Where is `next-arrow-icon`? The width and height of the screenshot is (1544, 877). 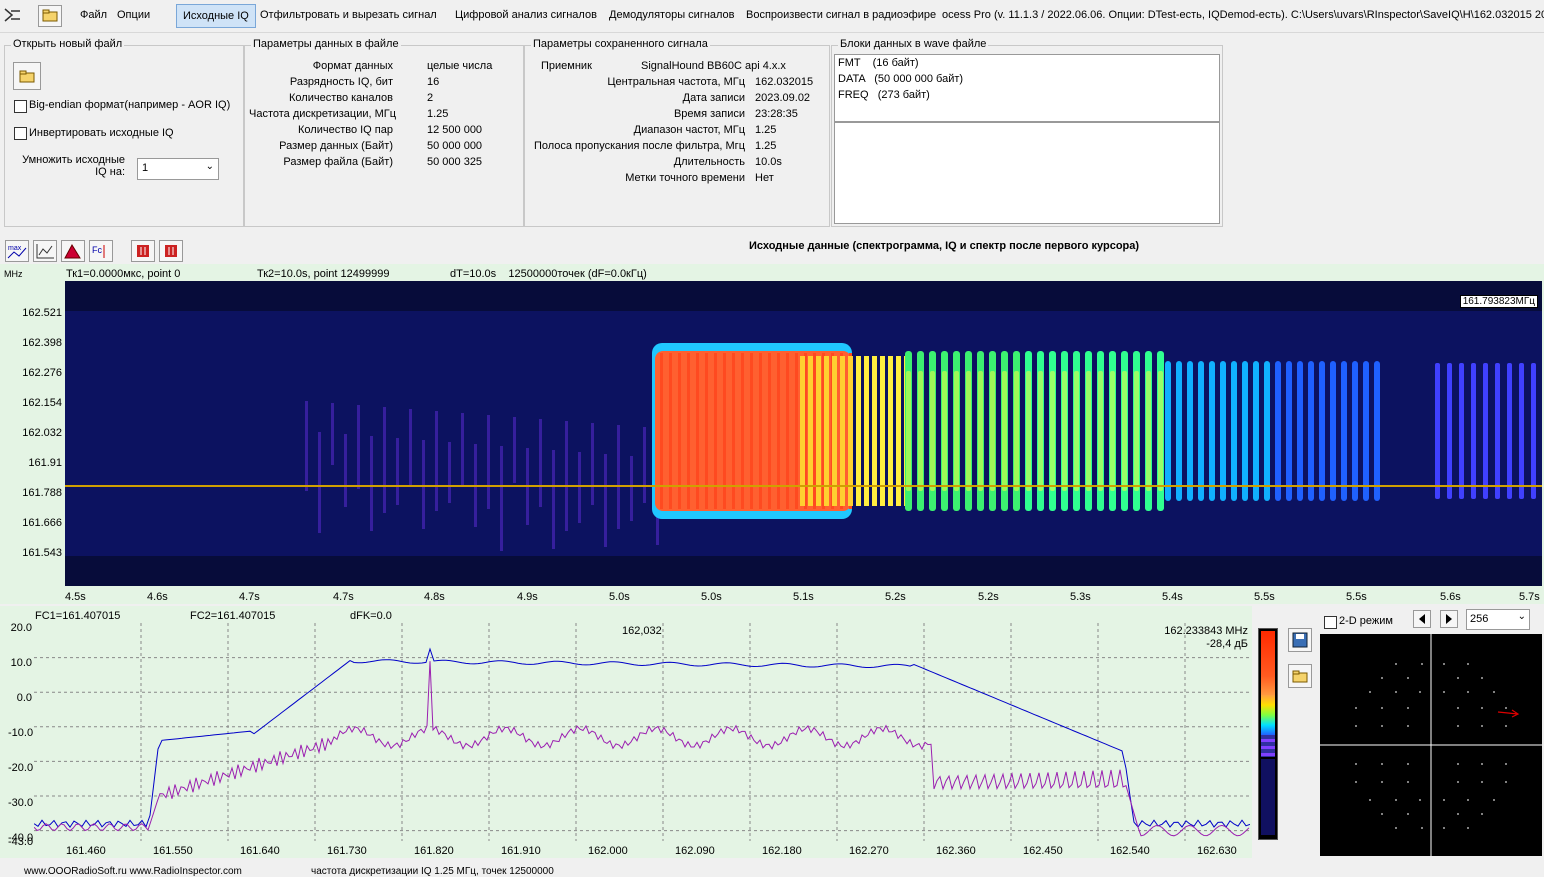 next-arrow-icon is located at coordinates (1449, 619).